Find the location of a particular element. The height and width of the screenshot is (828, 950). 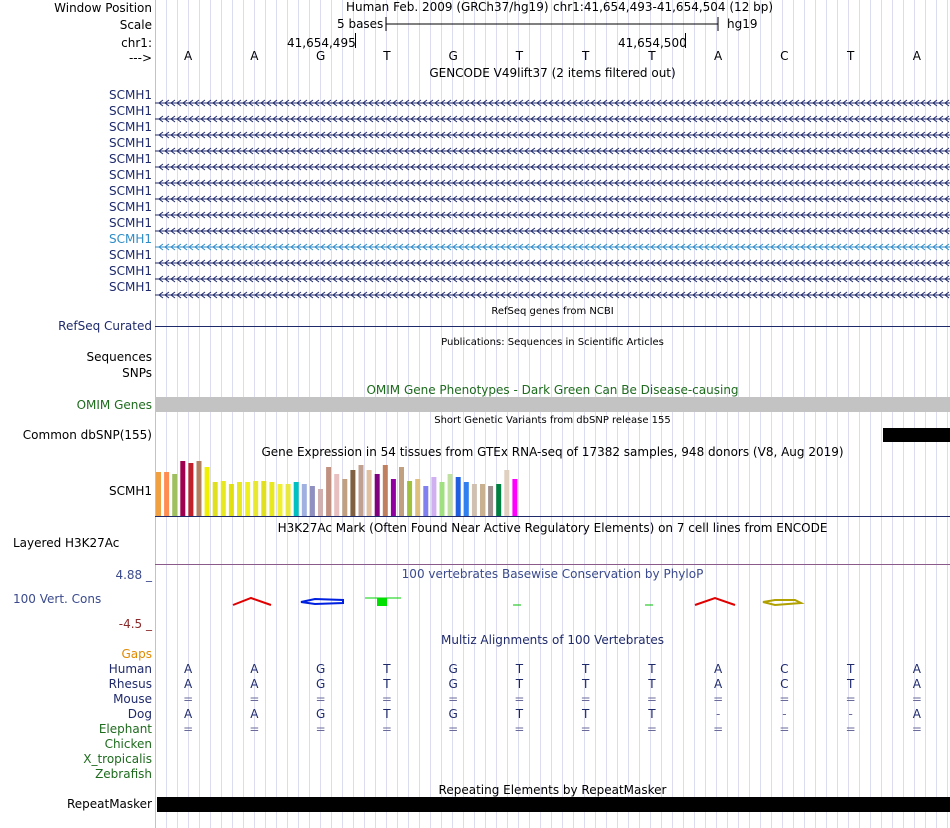

species-label: X_tropicalis is located at coordinates (117, 759).